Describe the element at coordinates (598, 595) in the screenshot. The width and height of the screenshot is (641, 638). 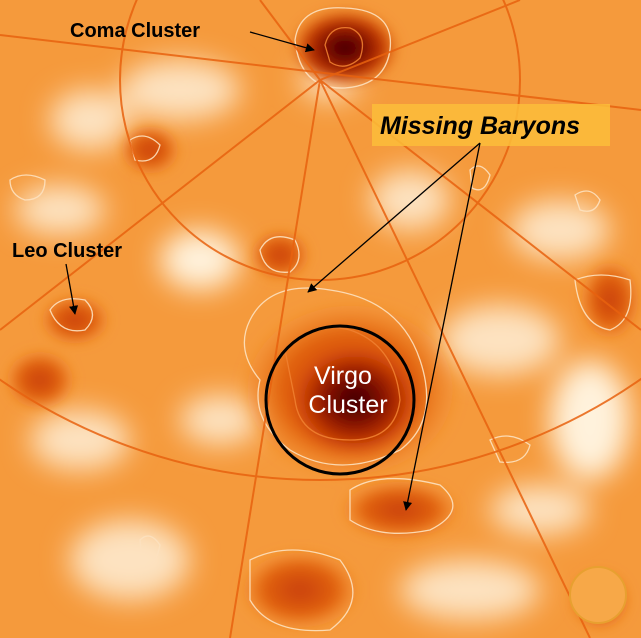
I see `beam-size-disc` at that location.